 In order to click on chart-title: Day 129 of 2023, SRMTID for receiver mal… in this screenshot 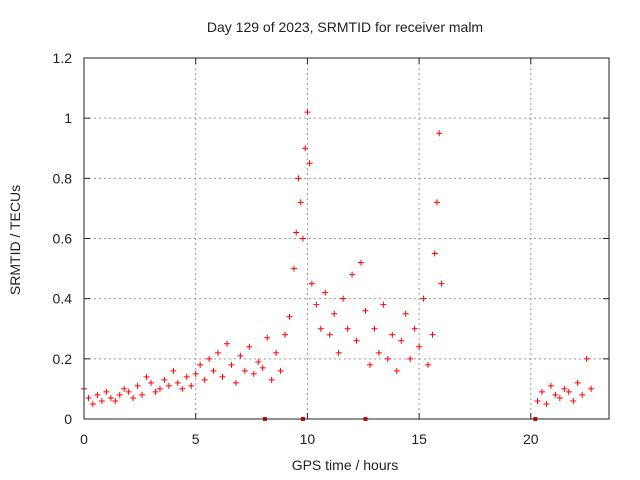, I will do `click(345, 27)`.